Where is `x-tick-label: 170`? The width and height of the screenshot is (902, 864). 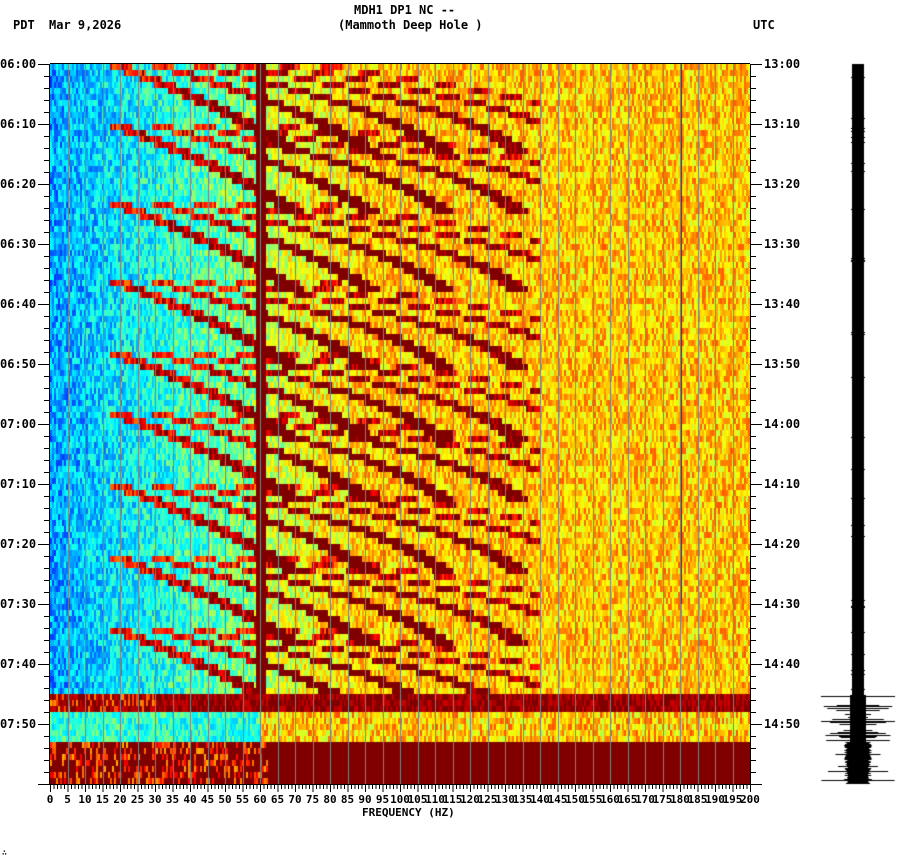 x-tick-label: 170 is located at coordinates (645, 799).